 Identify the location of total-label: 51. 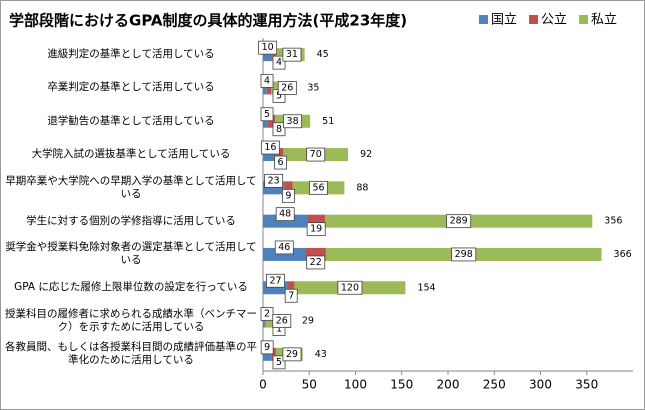
(328, 121).